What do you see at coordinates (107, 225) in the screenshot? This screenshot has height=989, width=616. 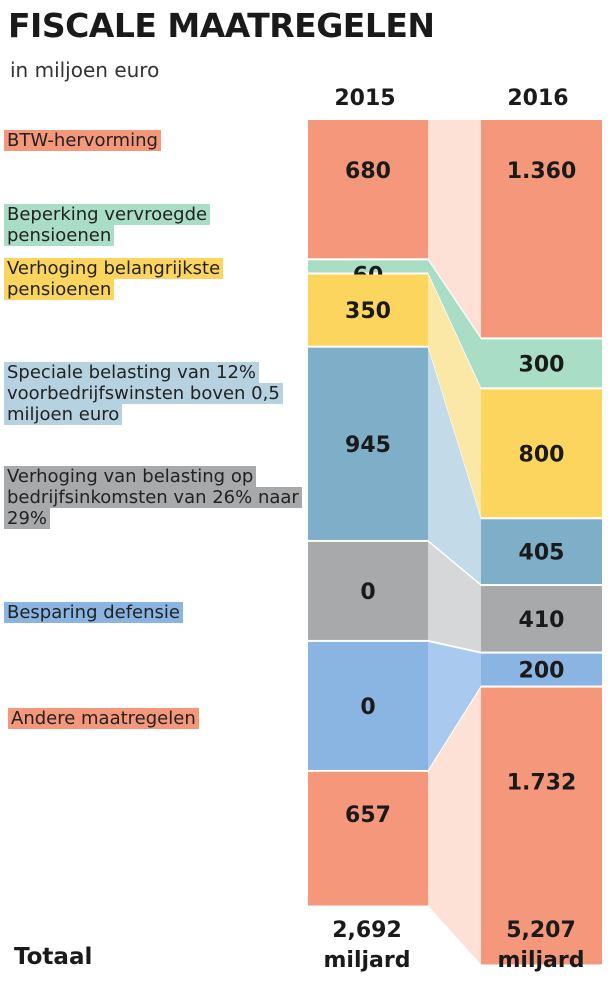 I see `category-label-text: Beperking vervroegde pensioenen` at bounding box center [107, 225].